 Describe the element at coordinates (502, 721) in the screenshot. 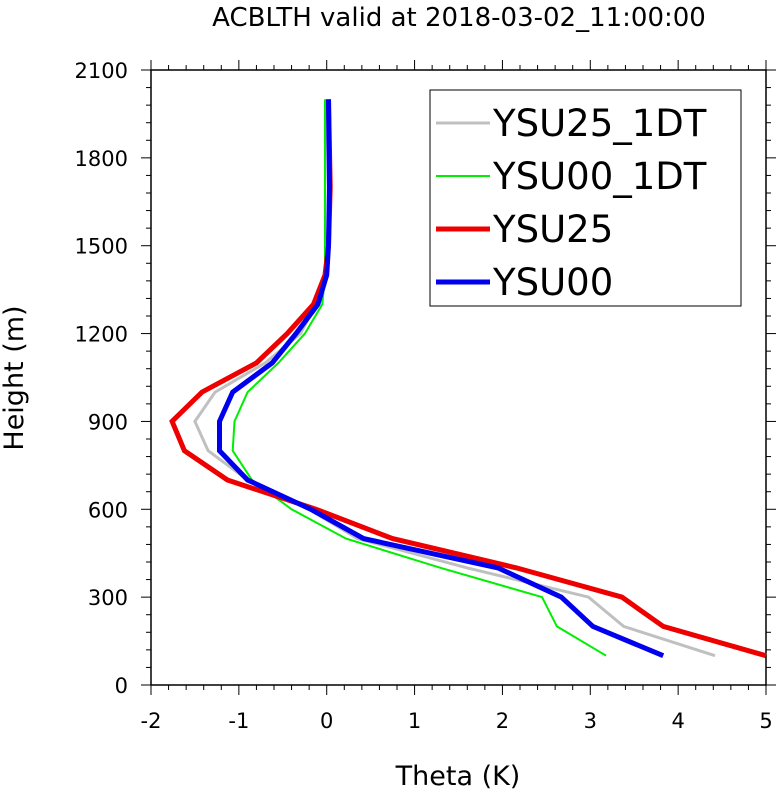

I see `x-tick-label: 2` at that location.